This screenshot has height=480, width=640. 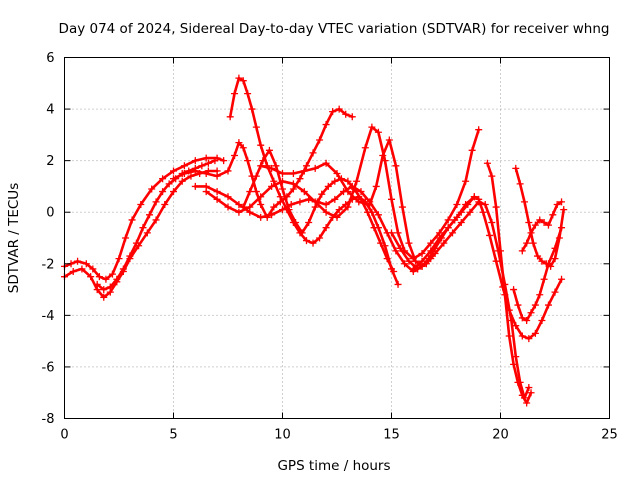 I want to click on x-tick-label: 0, so click(x=64, y=435).